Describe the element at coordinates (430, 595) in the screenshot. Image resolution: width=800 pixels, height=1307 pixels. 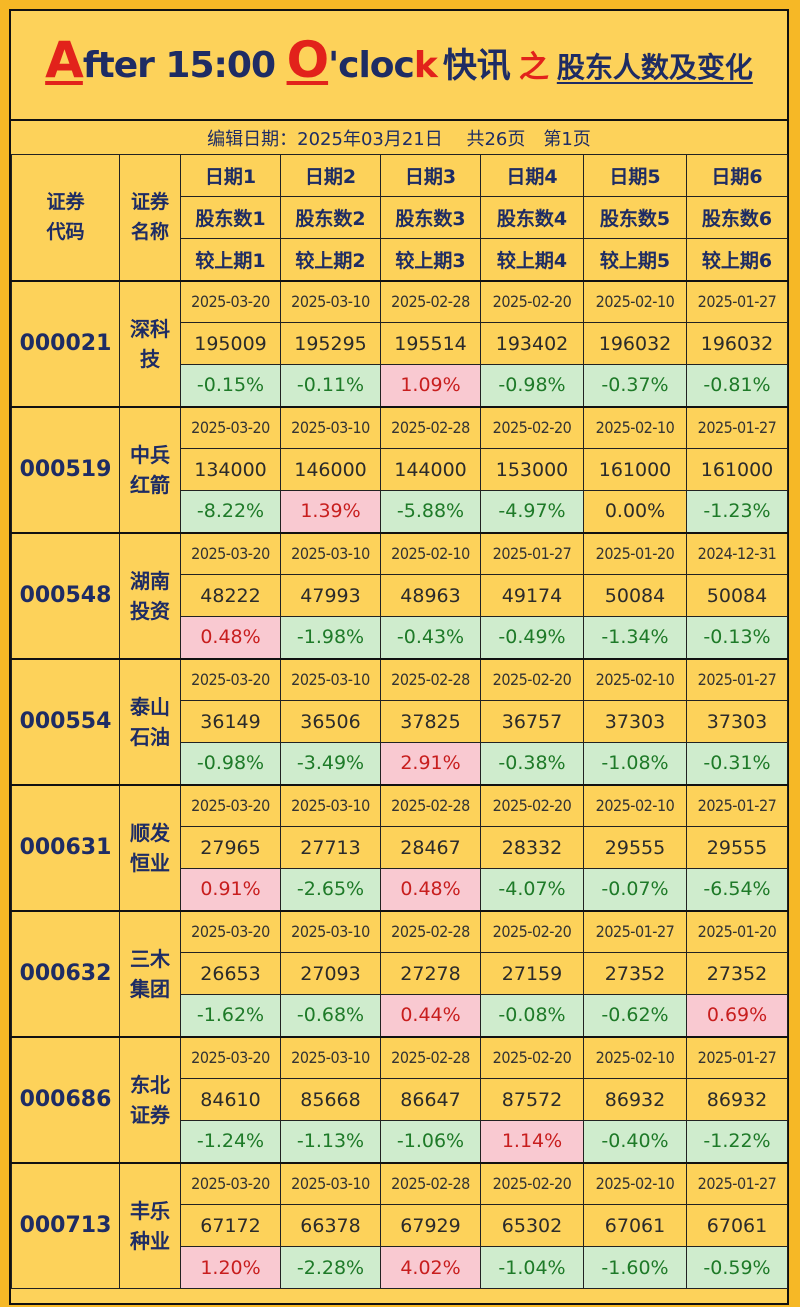
I see `holder-count: 48963` at that location.